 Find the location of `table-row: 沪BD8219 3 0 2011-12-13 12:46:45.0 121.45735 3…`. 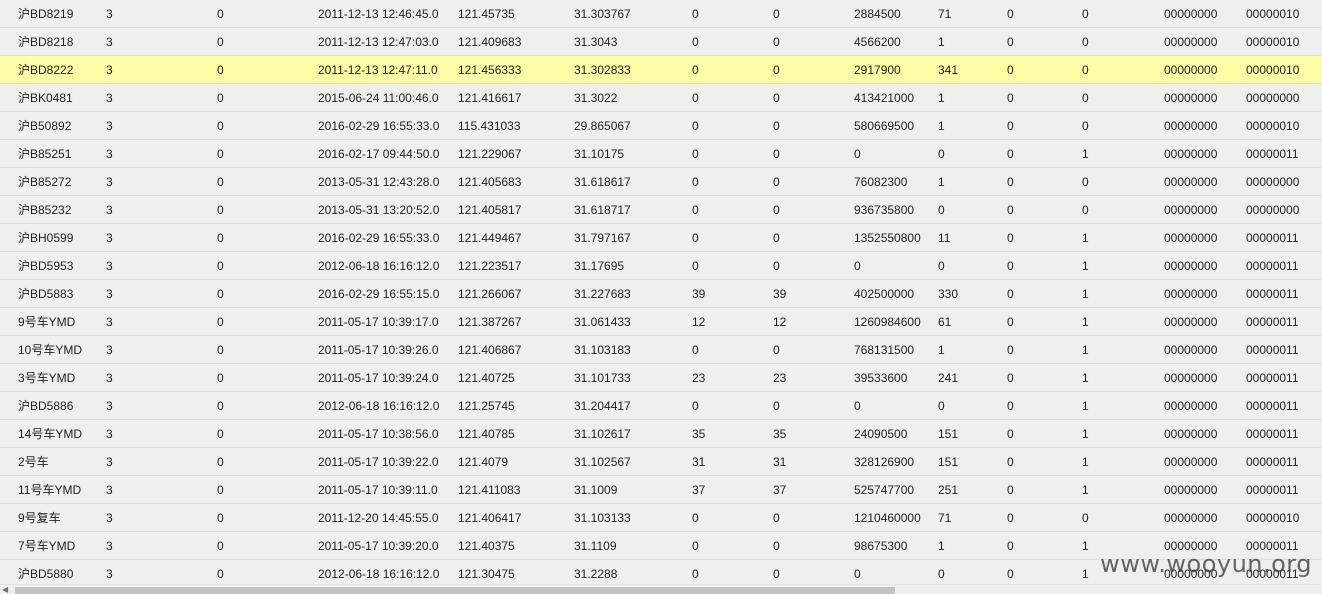

table-row: 沪BD8219 3 0 2011-12-13 12:46:45.0 121.45735 3… is located at coordinates (661, 14).